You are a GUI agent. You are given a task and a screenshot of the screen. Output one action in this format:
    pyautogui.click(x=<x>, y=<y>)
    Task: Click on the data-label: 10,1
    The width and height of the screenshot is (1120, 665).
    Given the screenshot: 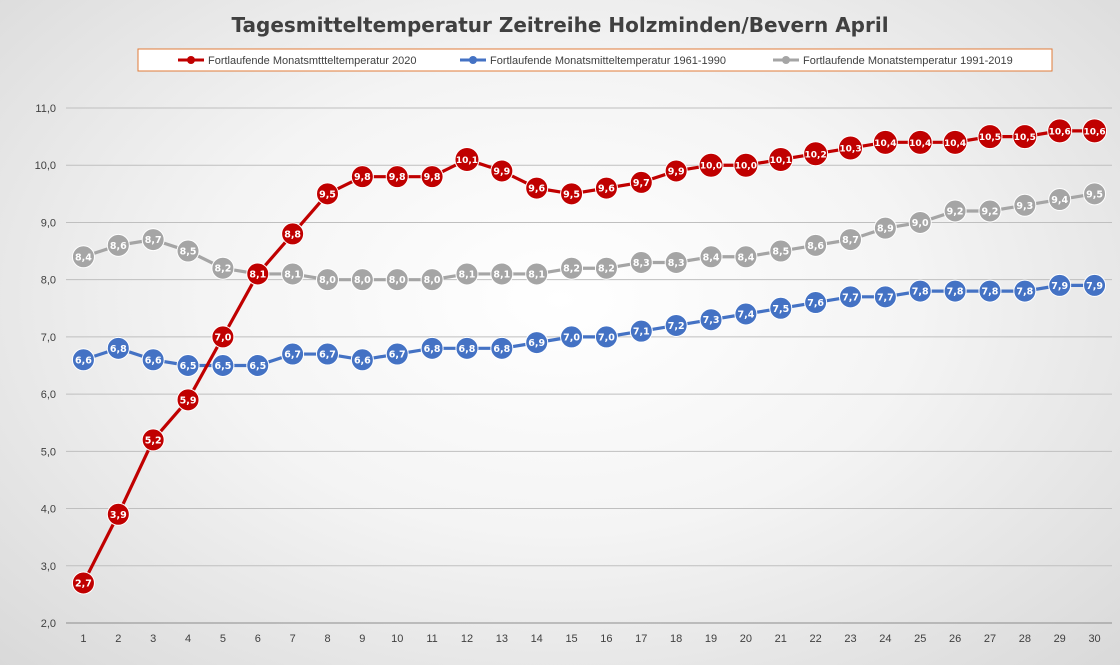 What is the action you would take?
    pyautogui.click(x=467, y=161)
    